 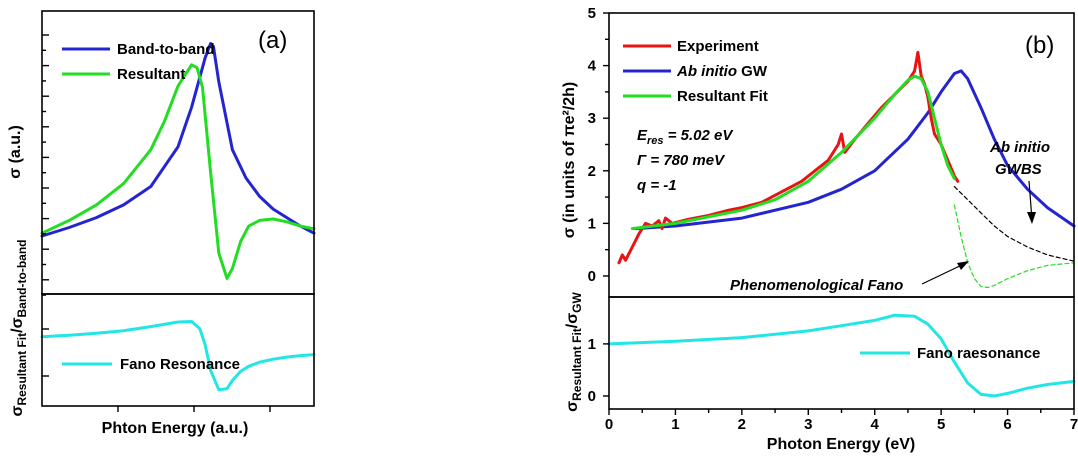 What do you see at coordinates (569, 160) in the screenshot?
I see `panel-b-ylabel-top: σ (in units of πe²/2h)` at bounding box center [569, 160].